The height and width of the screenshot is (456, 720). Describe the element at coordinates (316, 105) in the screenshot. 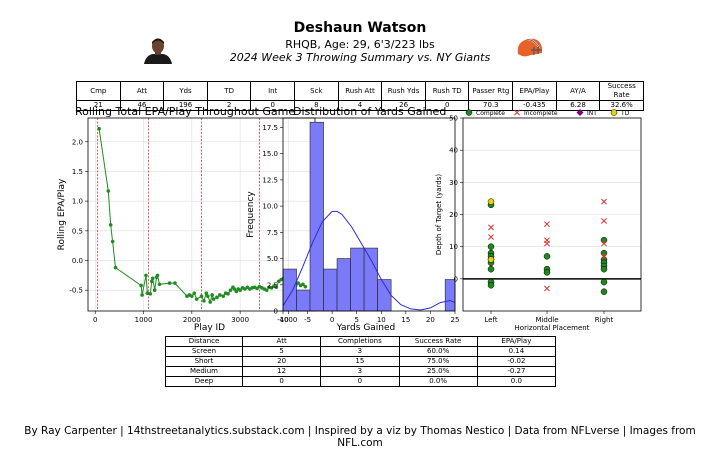

I see `stats-value-cell: 8` at that location.